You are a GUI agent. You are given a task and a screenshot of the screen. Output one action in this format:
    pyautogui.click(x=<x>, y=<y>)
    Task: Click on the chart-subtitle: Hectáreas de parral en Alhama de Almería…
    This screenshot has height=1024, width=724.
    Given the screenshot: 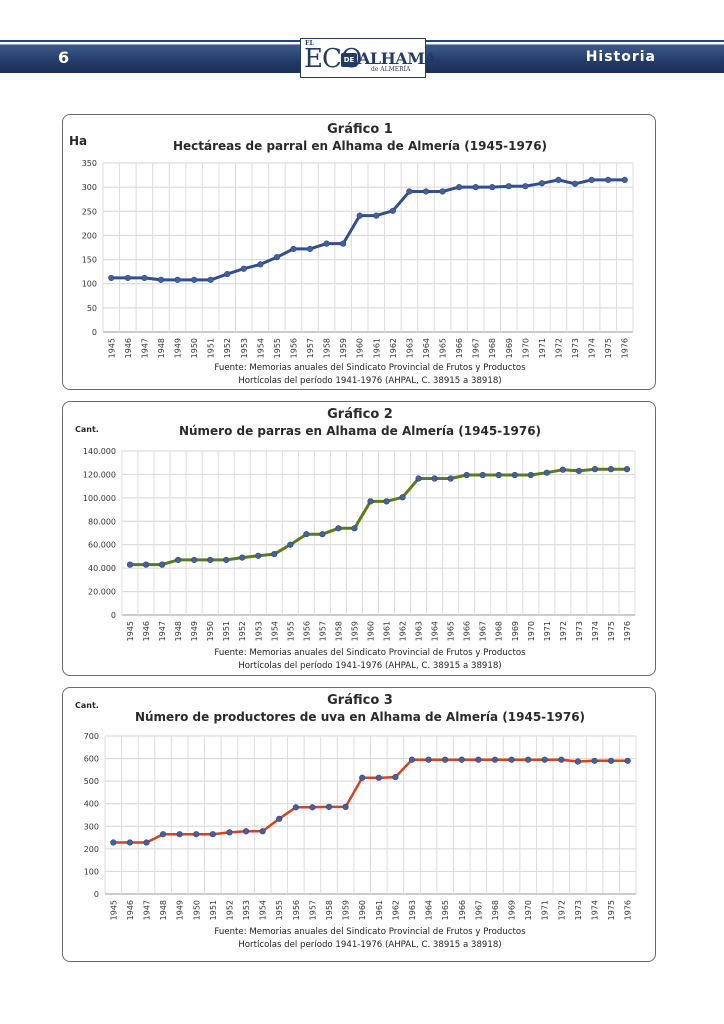 What is the action you would take?
    pyautogui.click(x=360, y=146)
    